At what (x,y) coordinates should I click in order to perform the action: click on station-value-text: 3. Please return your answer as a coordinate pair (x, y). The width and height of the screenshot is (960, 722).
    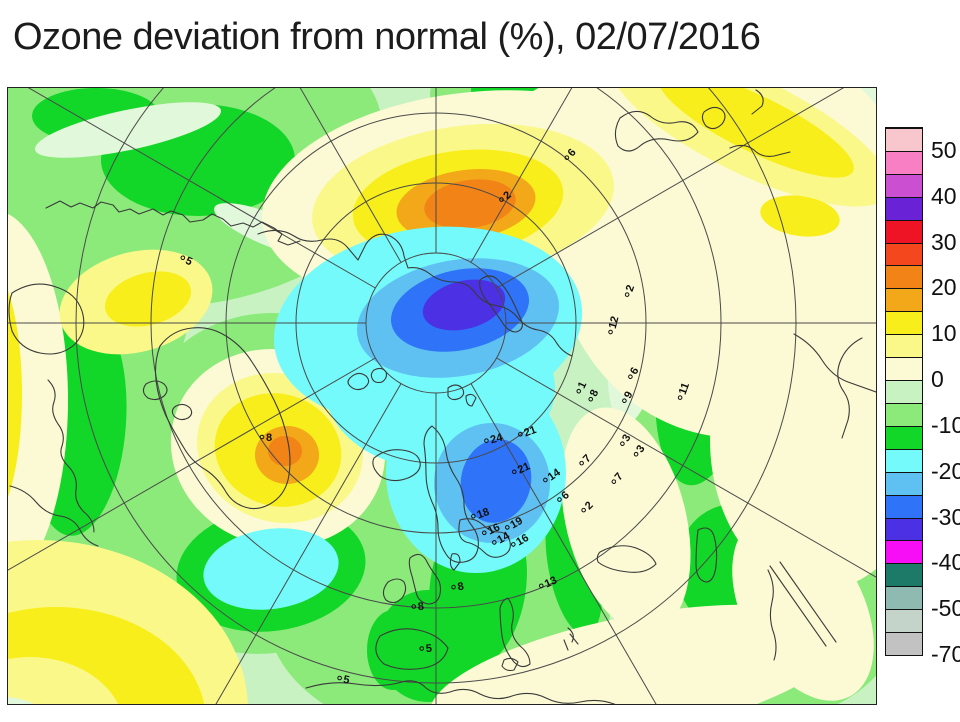
    Looking at the image, I should click on (626, 437).